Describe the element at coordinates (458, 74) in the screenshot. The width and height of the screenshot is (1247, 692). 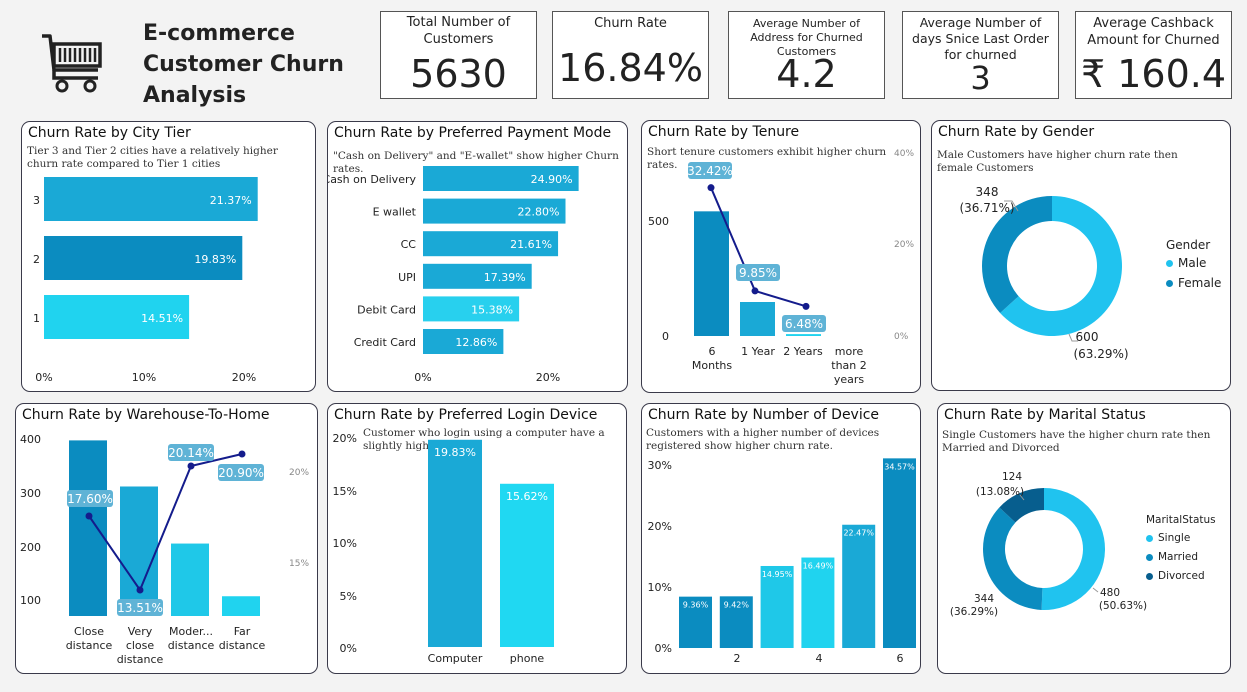
I see `kpi-value: 5630` at that location.